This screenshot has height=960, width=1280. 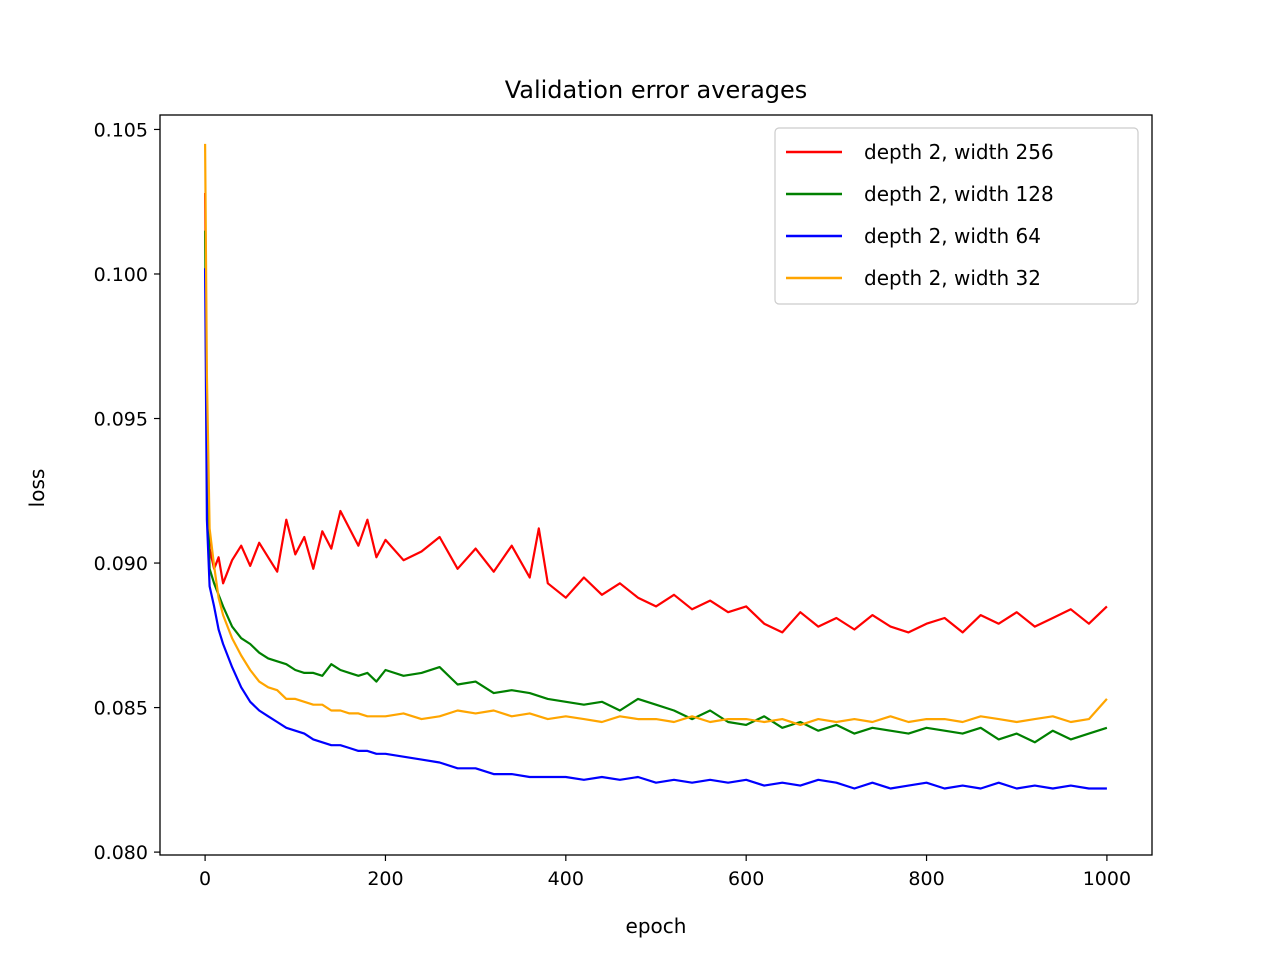 What do you see at coordinates (121, 130) in the screenshot?
I see `y-tick-label: 0.105` at bounding box center [121, 130].